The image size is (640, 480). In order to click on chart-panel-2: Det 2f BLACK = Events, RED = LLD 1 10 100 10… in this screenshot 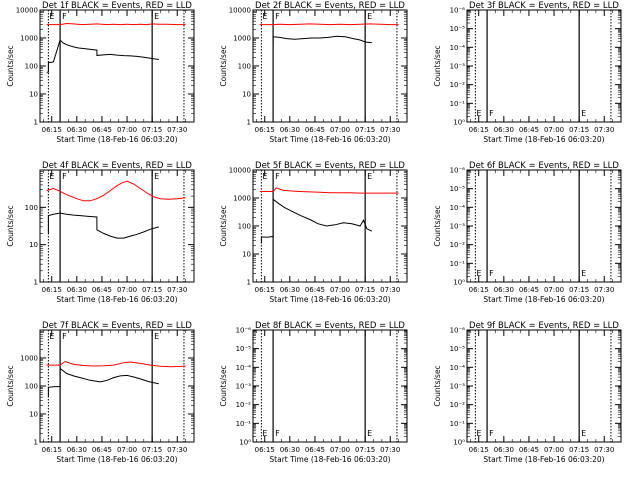, I will do `click(313, 72)`.